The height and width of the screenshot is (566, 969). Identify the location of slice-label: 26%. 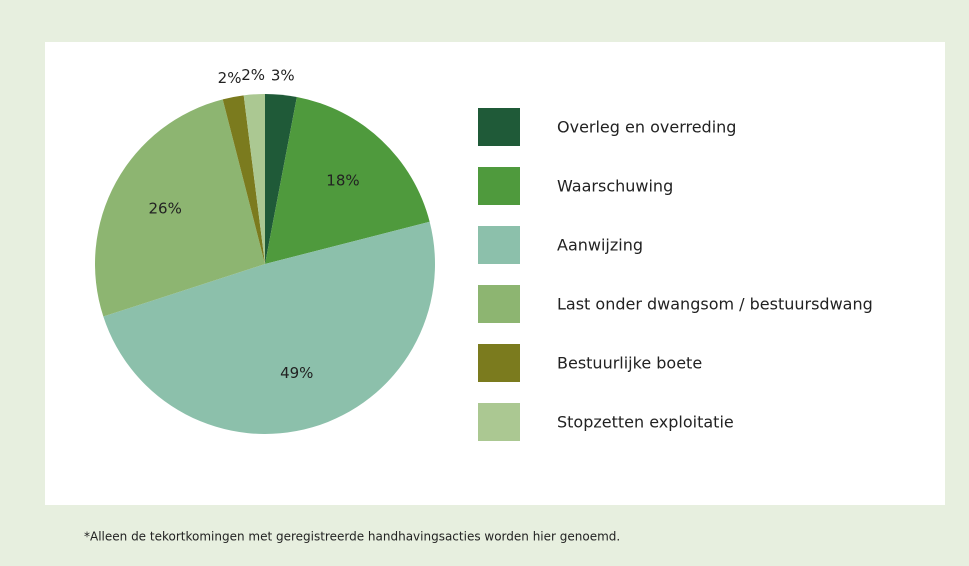
(165, 209).